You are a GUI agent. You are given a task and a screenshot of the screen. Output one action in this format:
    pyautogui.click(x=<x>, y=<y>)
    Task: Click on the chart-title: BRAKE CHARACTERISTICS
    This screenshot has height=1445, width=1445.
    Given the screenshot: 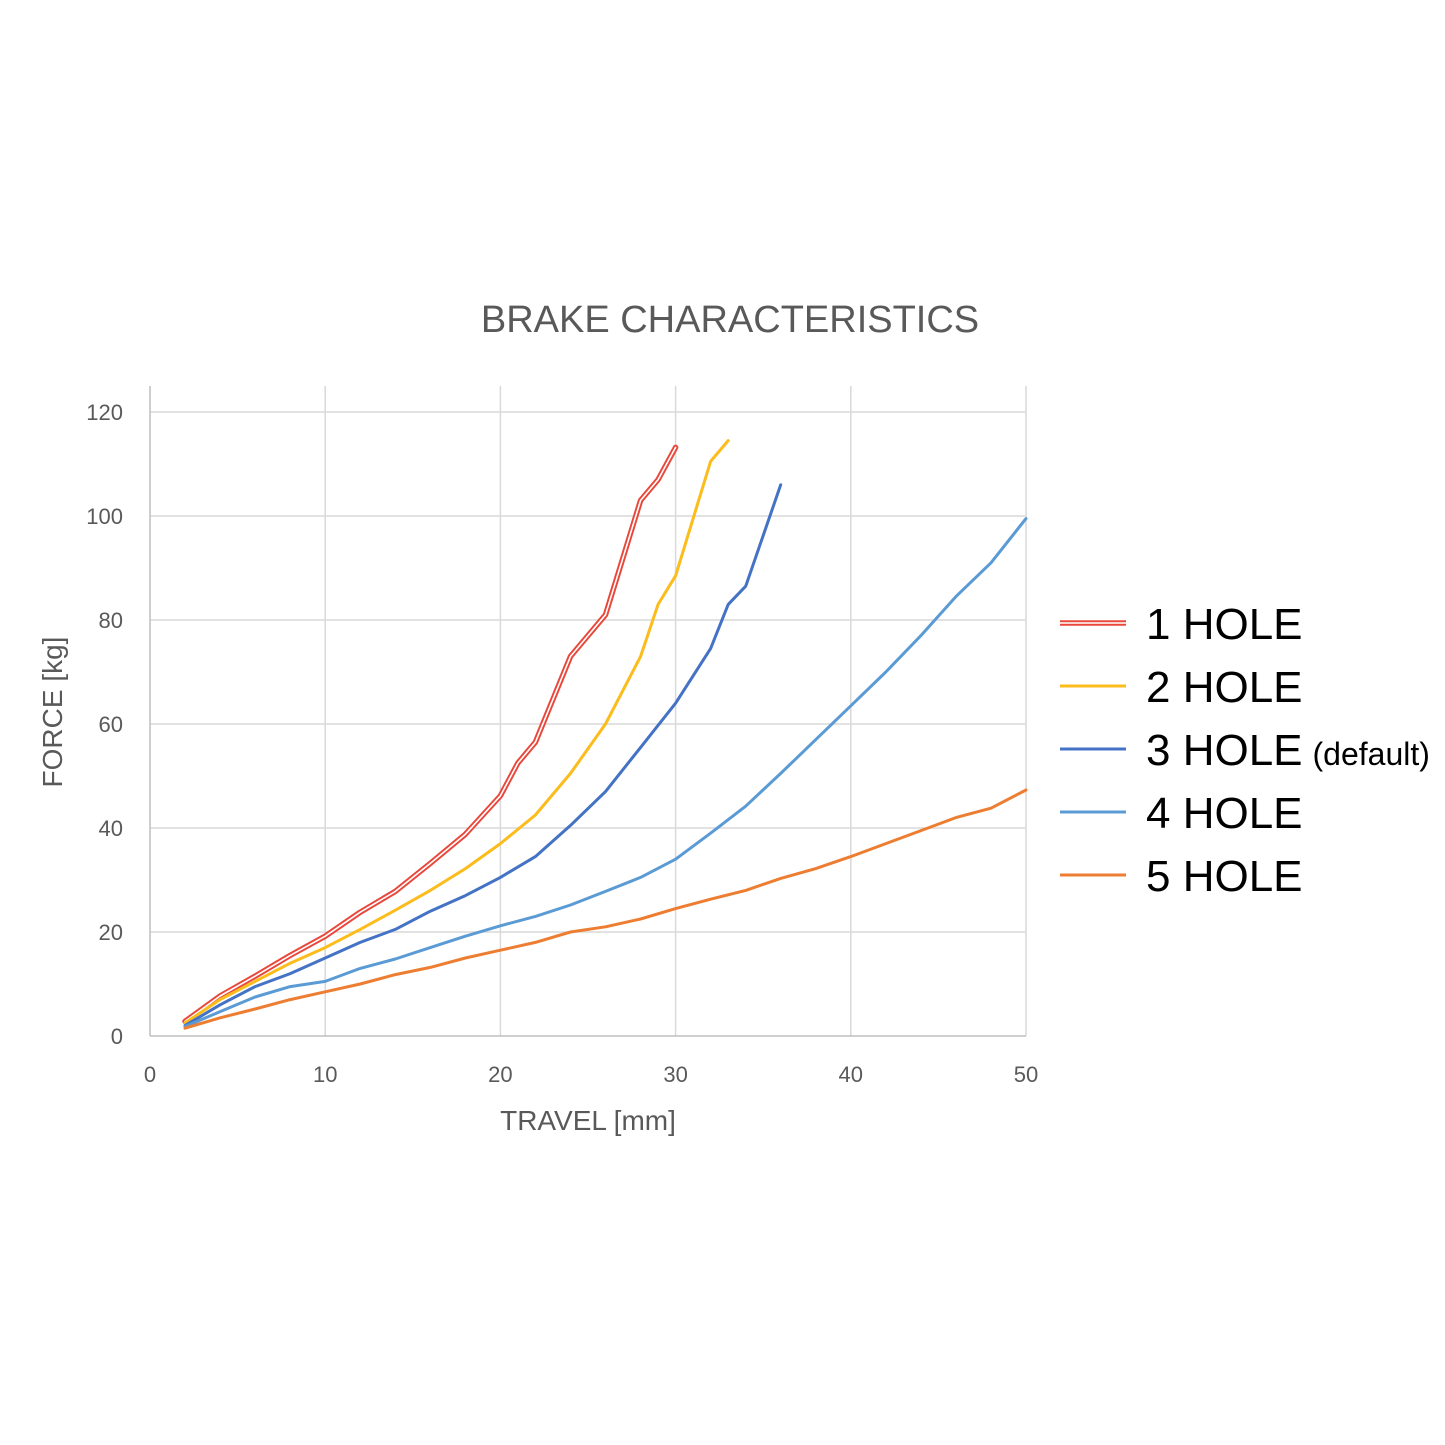 What is the action you would take?
    pyautogui.click(x=730, y=320)
    